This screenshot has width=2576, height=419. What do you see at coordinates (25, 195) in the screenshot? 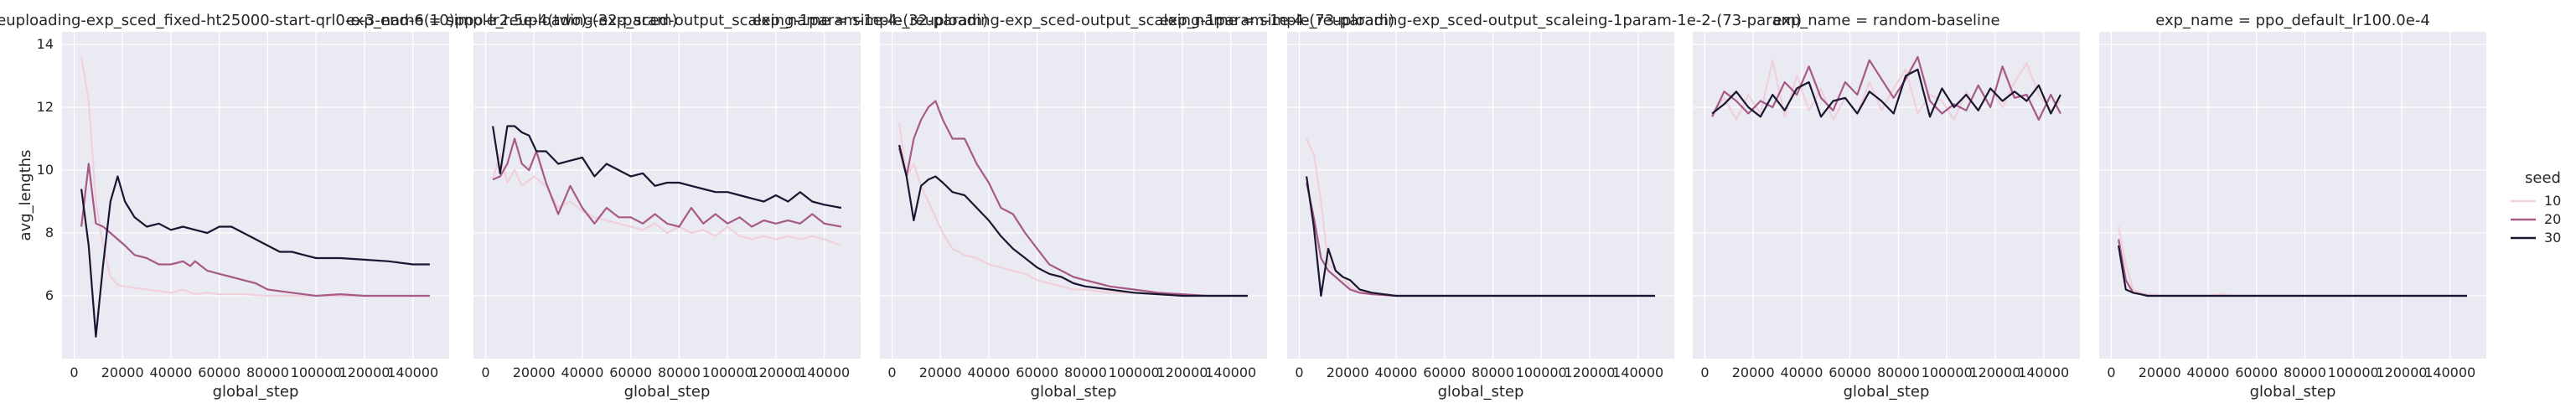
I see `y-axis-label: avg_lengths` at bounding box center [25, 195].